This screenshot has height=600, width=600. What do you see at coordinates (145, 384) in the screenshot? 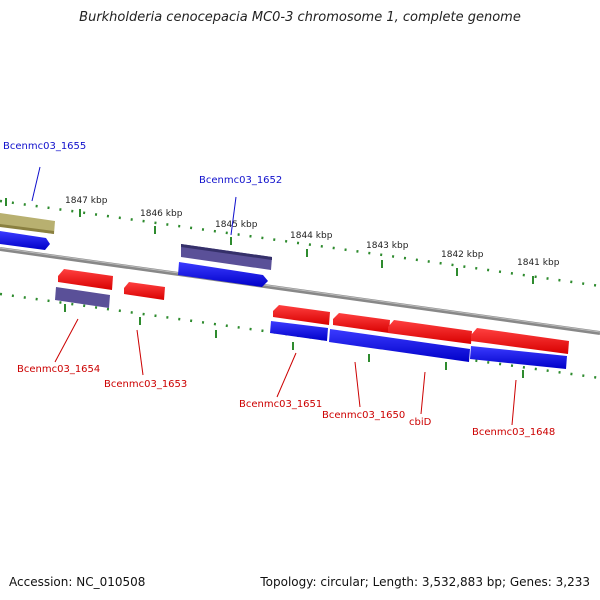
I see `gene-label: Bcenmc03_1653` at bounding box center [145, 384].